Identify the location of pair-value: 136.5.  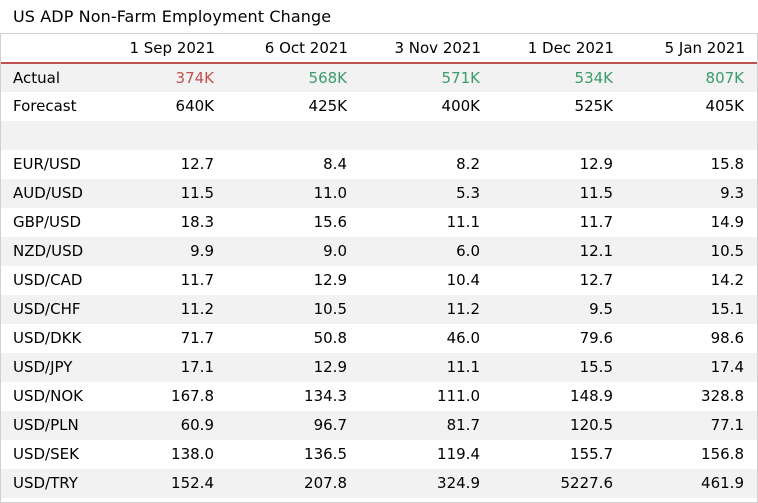
(325, 454).